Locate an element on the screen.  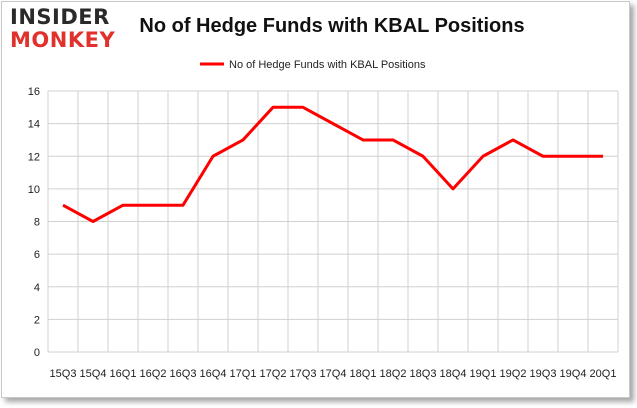
x-tick-label: 18Q3 is located at coordinates (423, 374).